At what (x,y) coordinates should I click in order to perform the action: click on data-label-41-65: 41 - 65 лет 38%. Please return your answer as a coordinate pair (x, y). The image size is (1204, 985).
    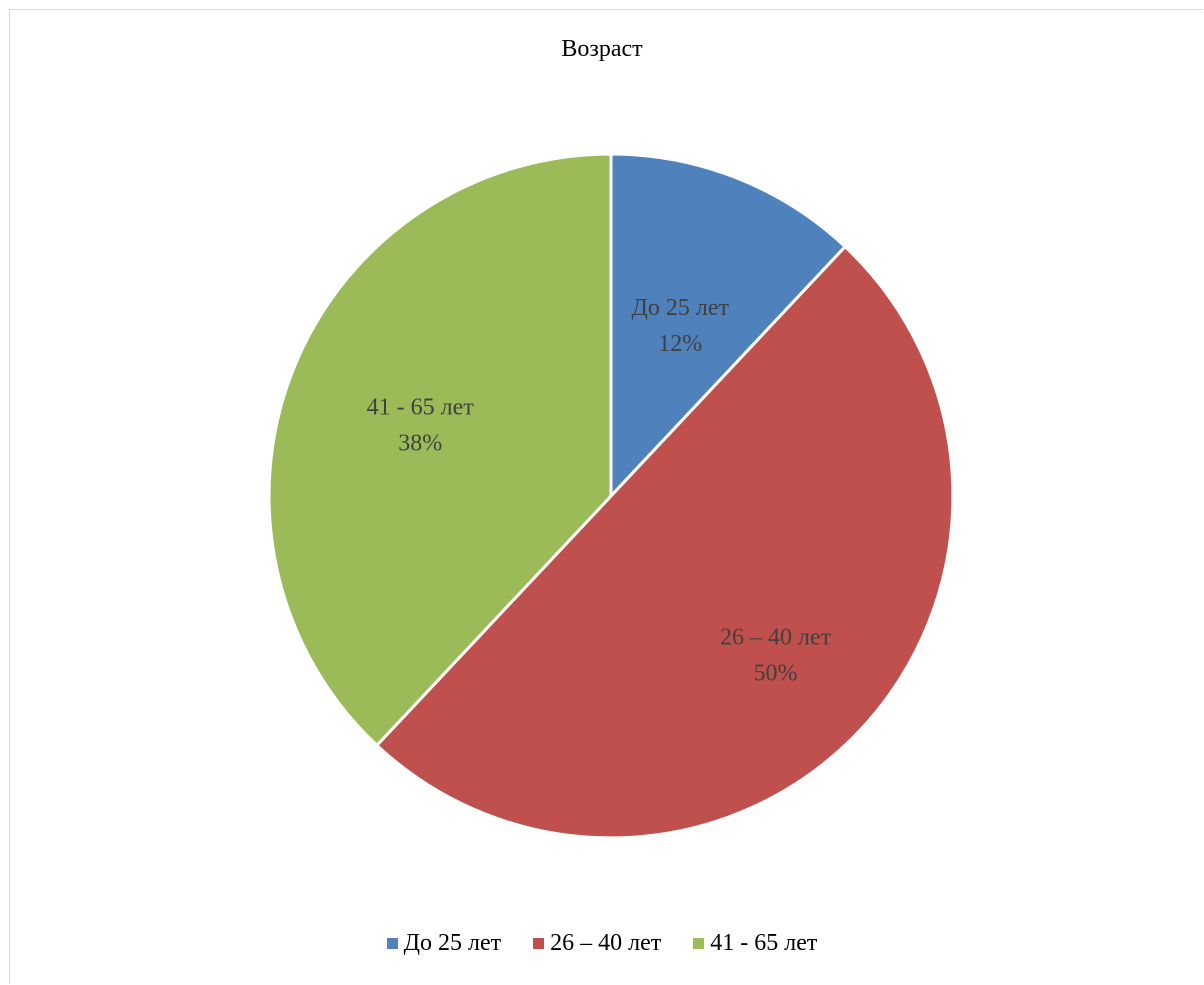
    Looking at the image, I should click on (421, 425).